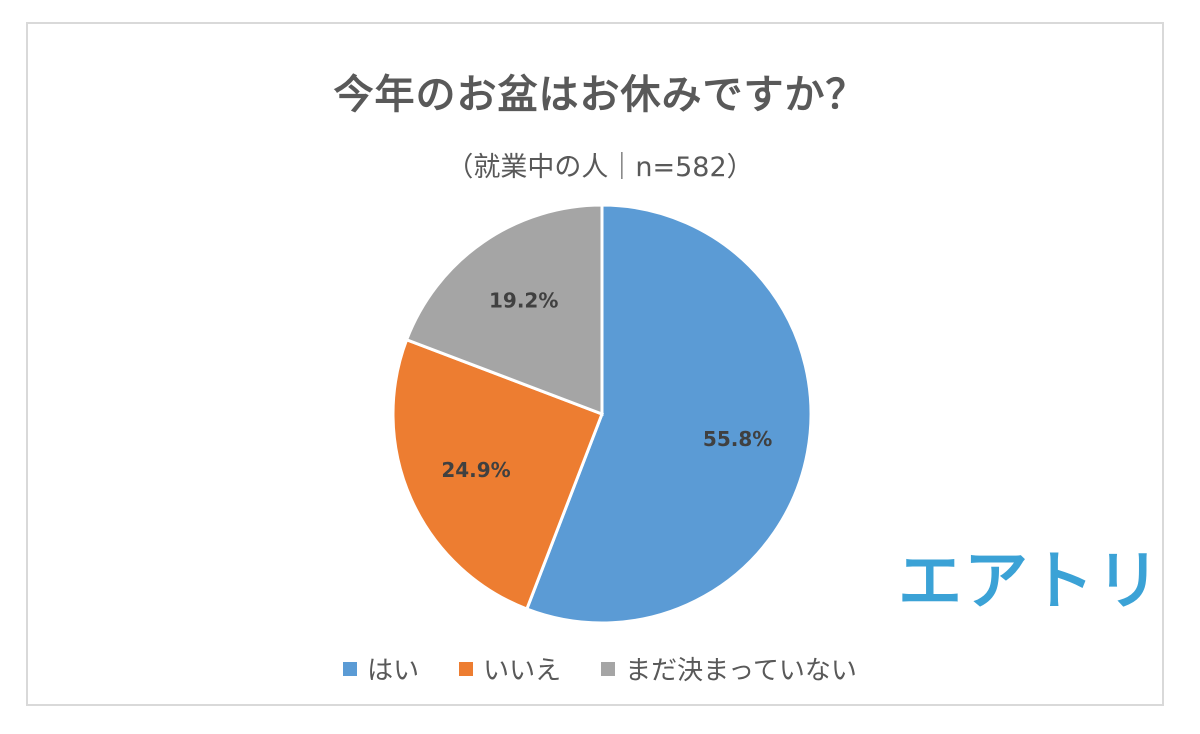  I want to click on chart-subtitle: （就業中の人｜n=582）, so click(600, 167).